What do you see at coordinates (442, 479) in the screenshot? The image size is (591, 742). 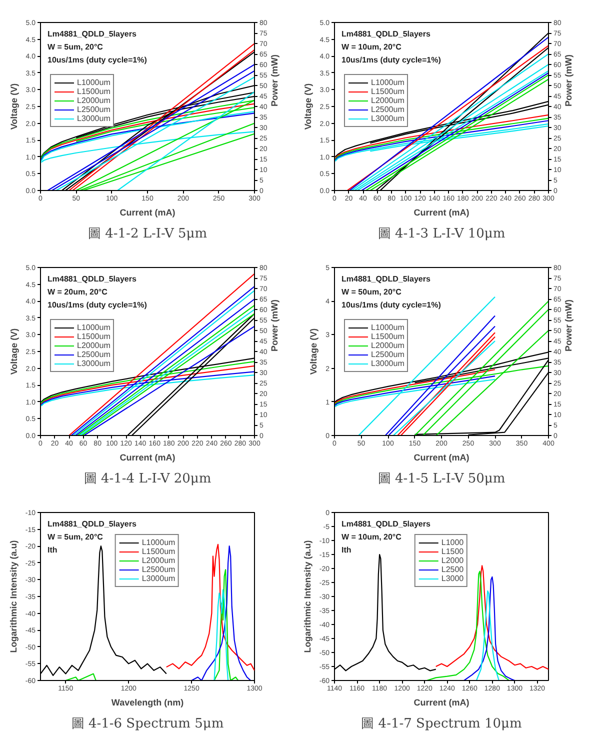 I see `text: 圖 4-1-5 L-I-V 50μm` at bounding box center [442, 479].